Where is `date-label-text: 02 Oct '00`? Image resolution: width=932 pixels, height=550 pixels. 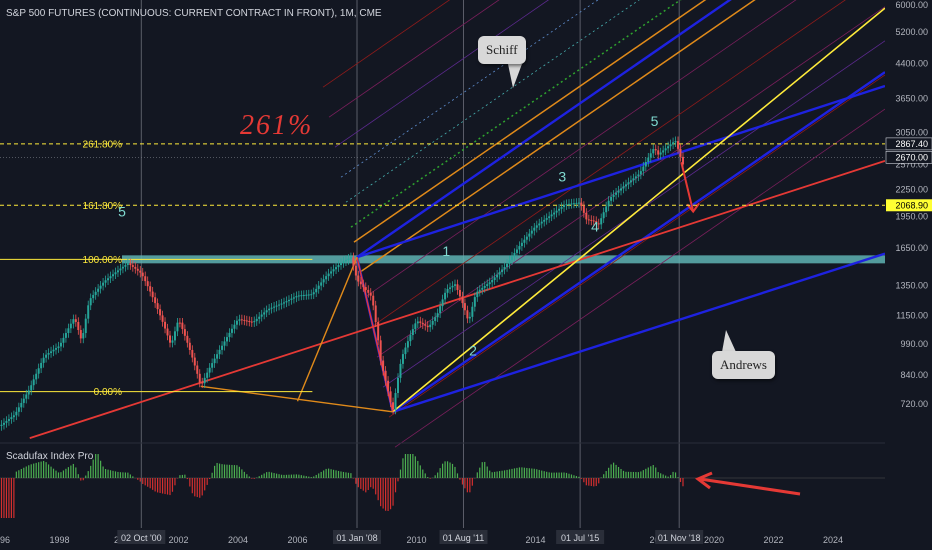
date-label-text: 02 Oct '00 is located at coordinates (141, 538).